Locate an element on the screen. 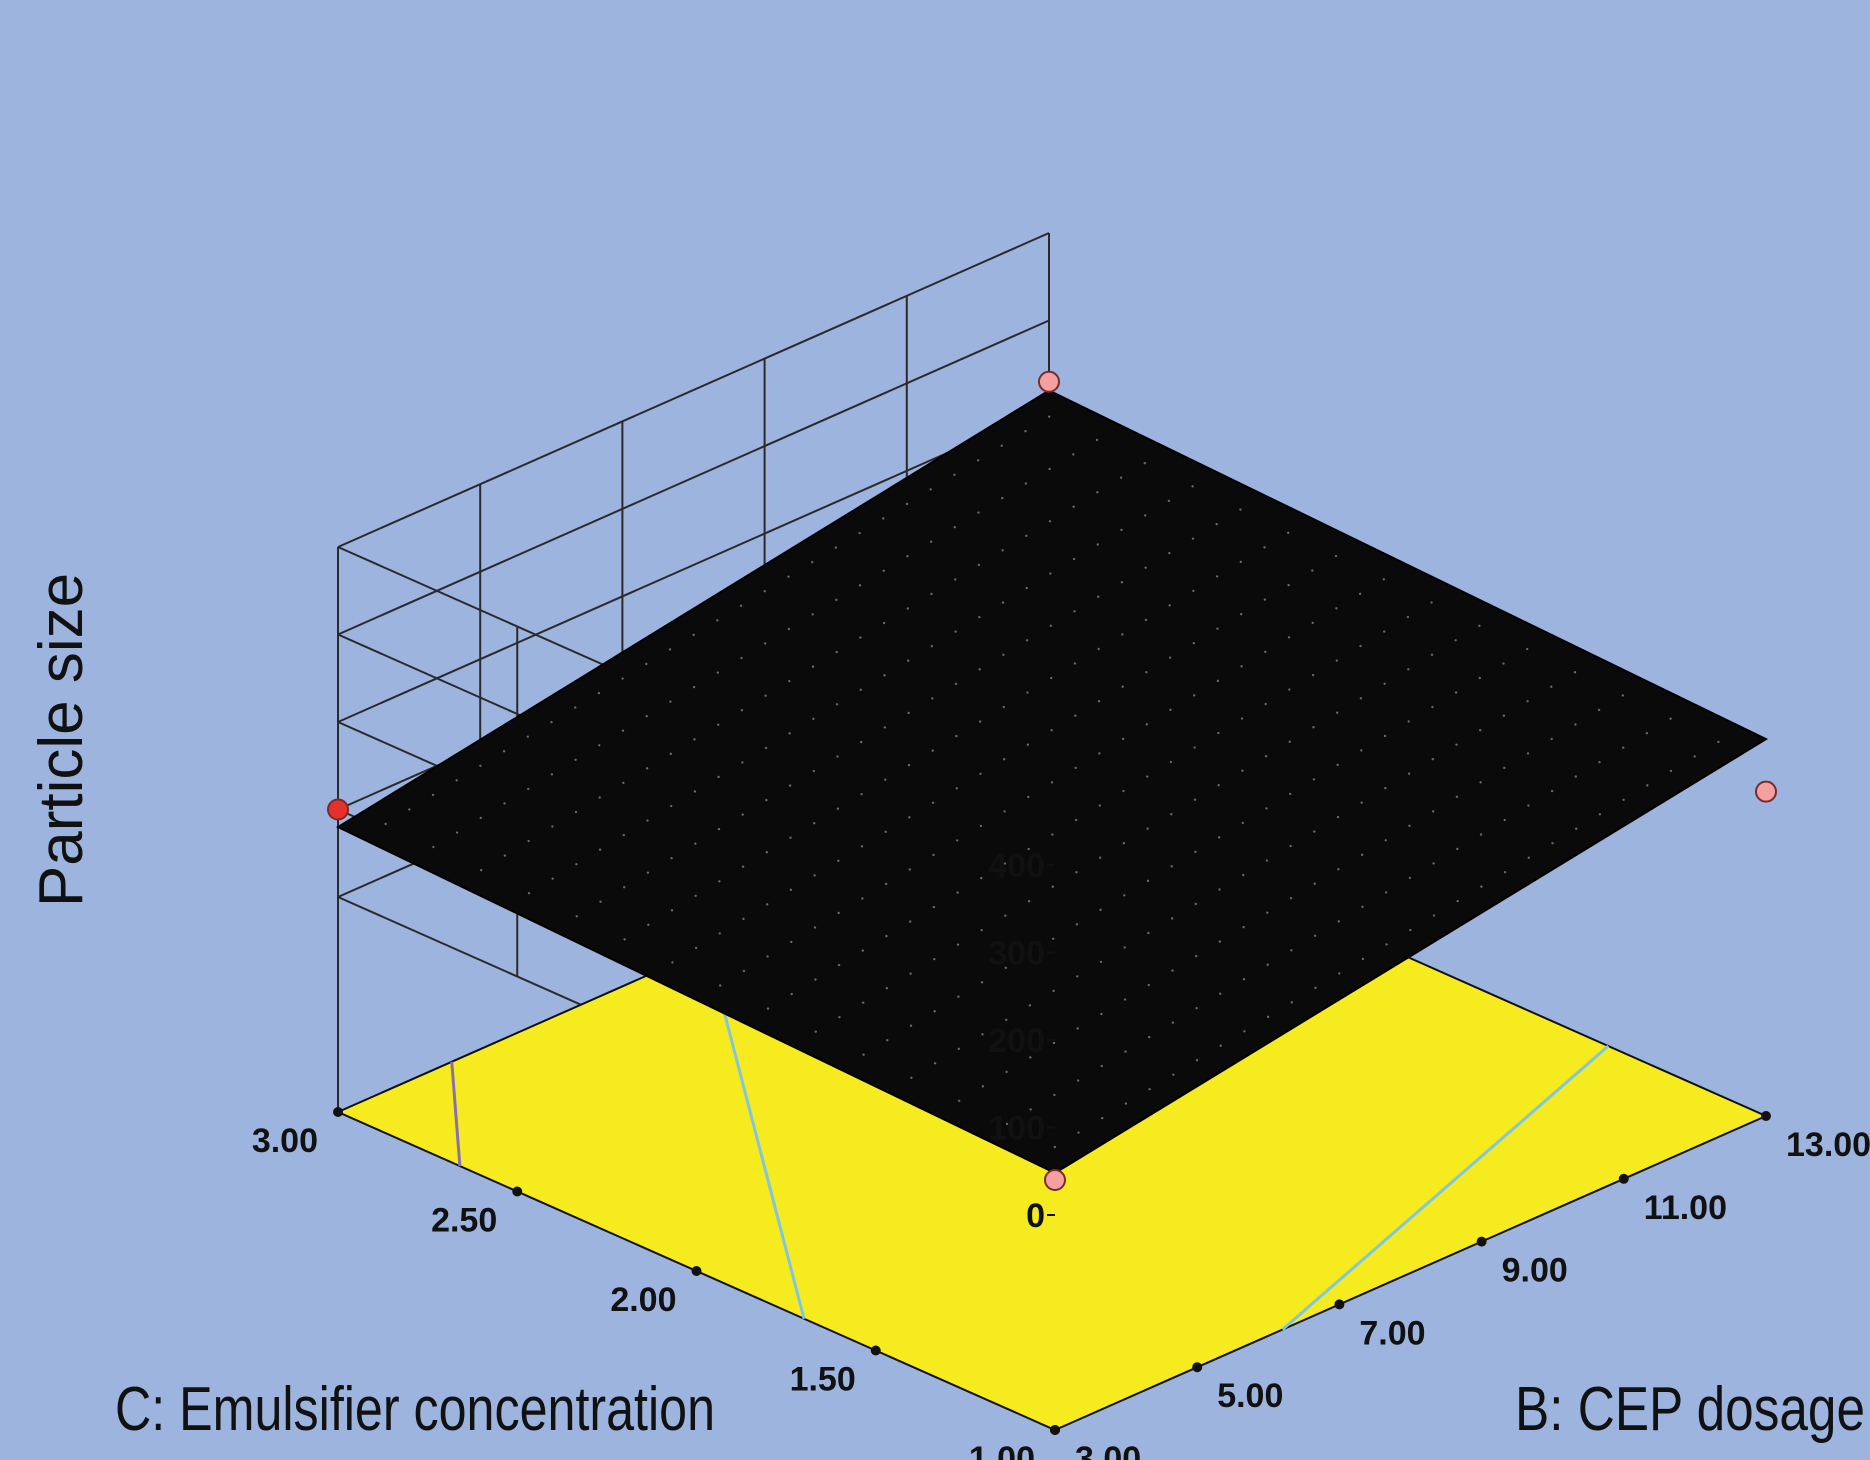 This screenshot has height=1460, width=1870. b-tick-label-1: 5.00 is located at coordinates (1250, 1396).